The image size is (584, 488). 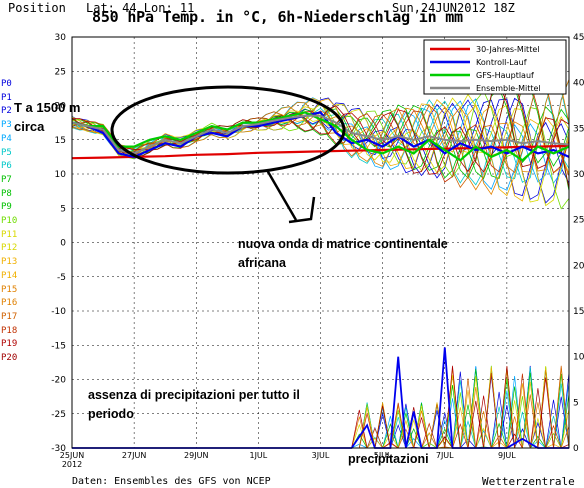 I want to click on member-label: P13, so click(x=9, y=262).